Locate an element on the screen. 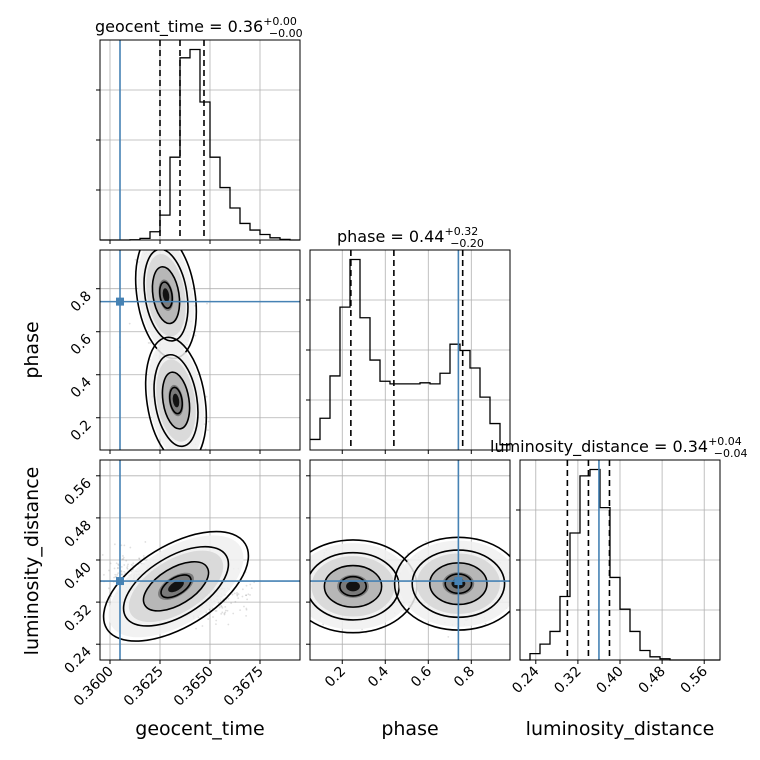 The image size is (760, 760). x-tick-label: 0.4 is located at coordinates (378, 676).